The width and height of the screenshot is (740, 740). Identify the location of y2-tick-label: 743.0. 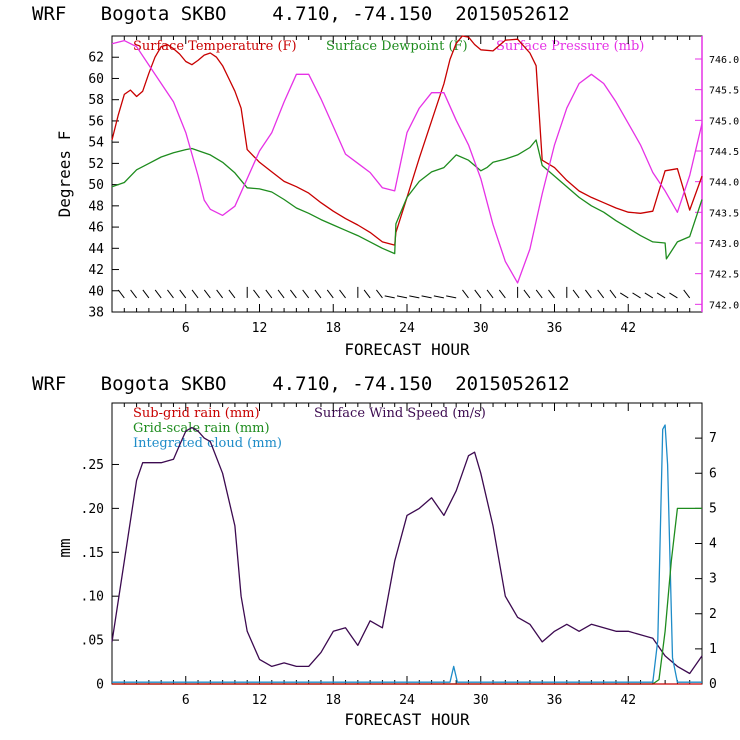
(724, 244).